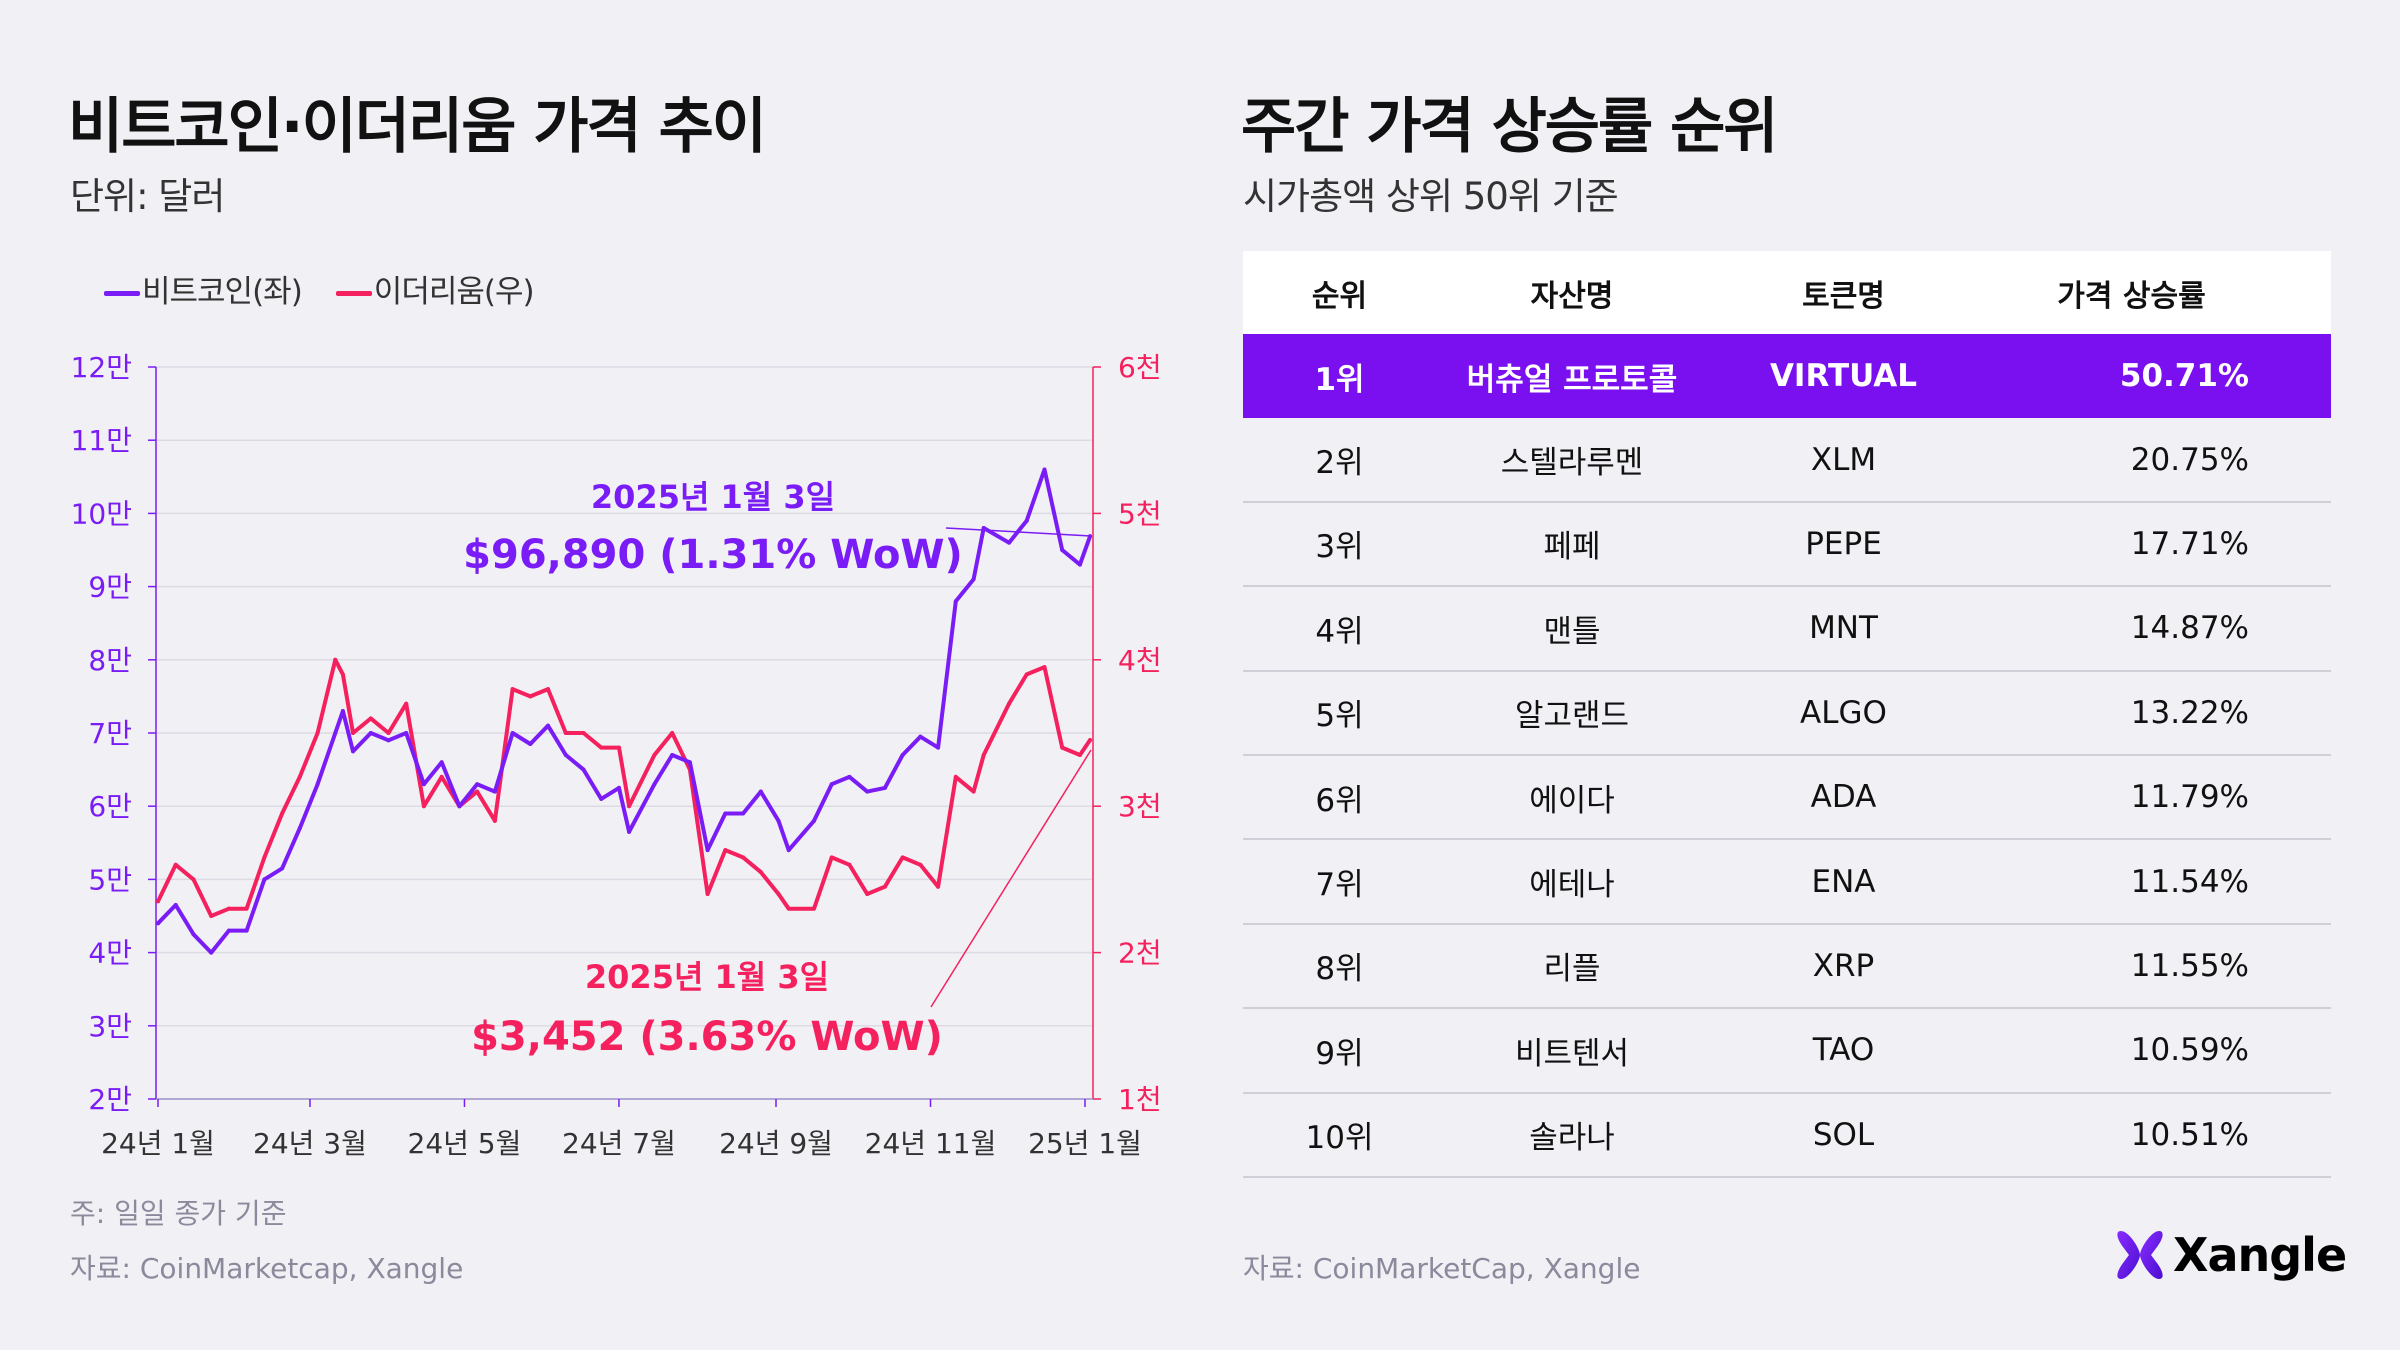 This screenshot has height=1350, width=2400. Describe the element at coordinates (1339, 379) in the screenshot. I see `cell-rank: 1위` at that location.